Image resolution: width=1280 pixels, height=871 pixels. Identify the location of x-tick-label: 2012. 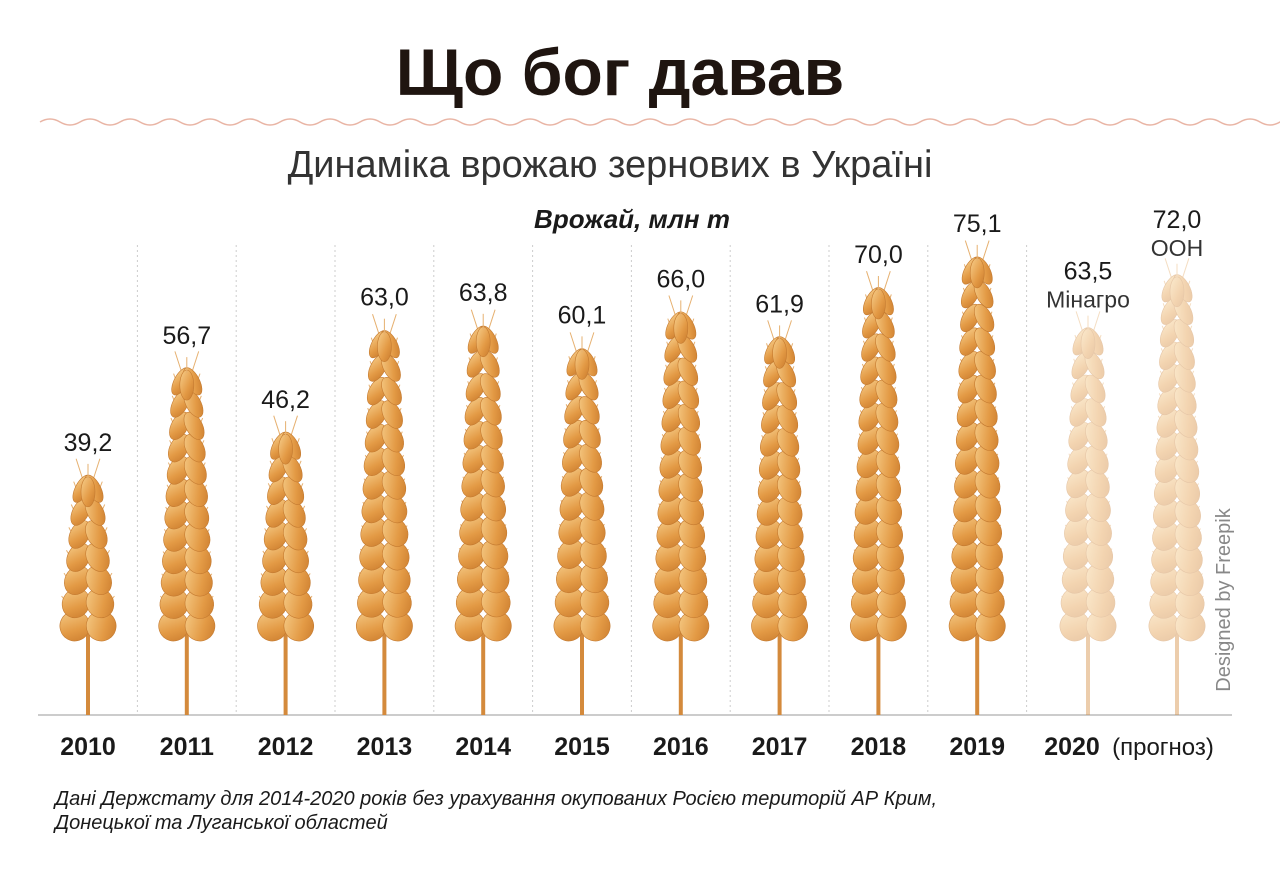
(286, 747).